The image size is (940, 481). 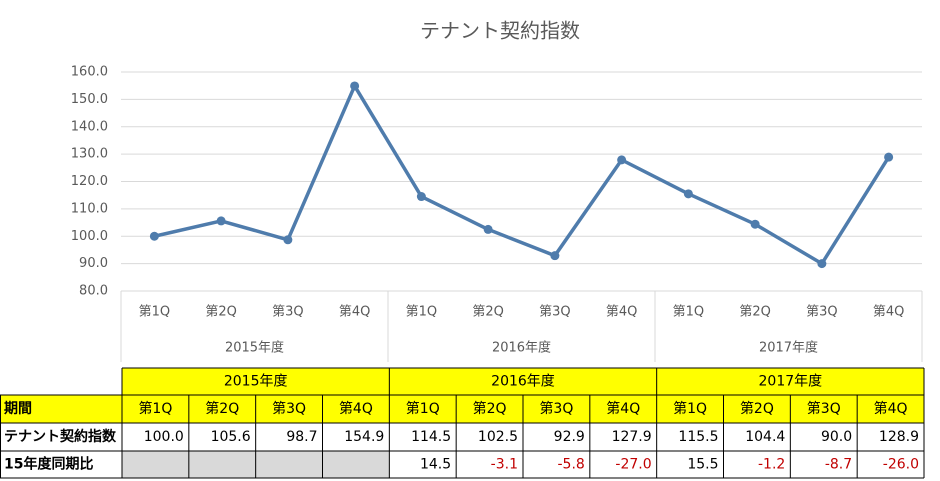 What do you see at coordinates (899, 437) in the screenshot?
I see `table-value: 128.9` at bounding box center [899, 437].